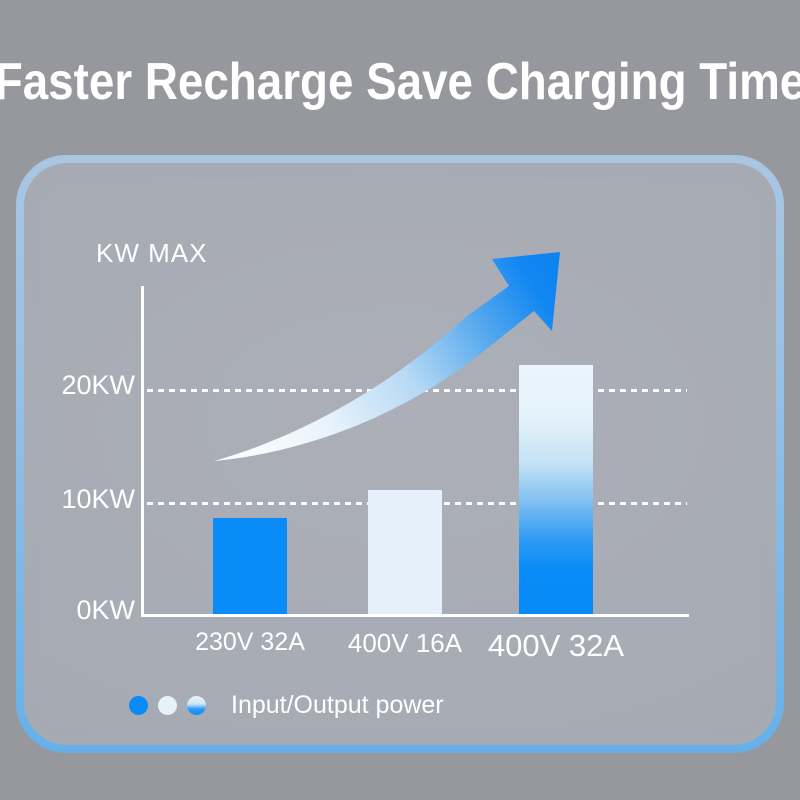 The height and width of the screenshot is (800, 800). What do you see at coordinates (167, 705) in the screenshot?
I see `legend-swatch-light` at bounding box center [167, 705].